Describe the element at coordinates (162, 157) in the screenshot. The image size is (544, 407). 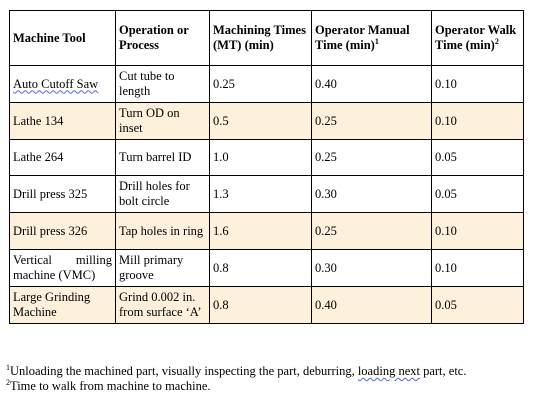
I see `cell-operation: Turn barrel ID` at that location.